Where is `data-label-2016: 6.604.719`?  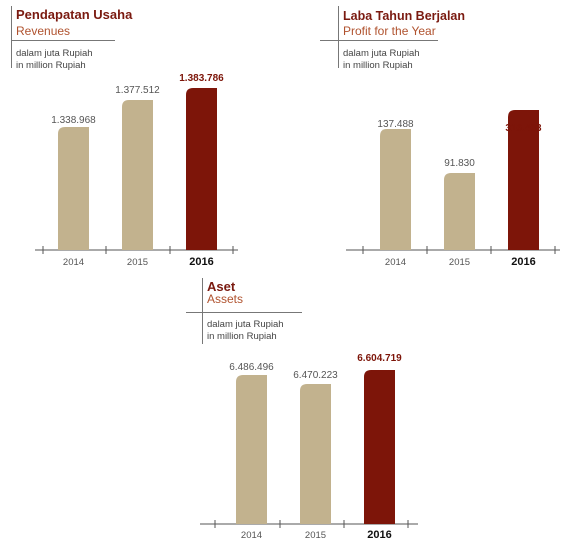 data-label-2016: 6.604.719 is located at coordinates (379, 358).